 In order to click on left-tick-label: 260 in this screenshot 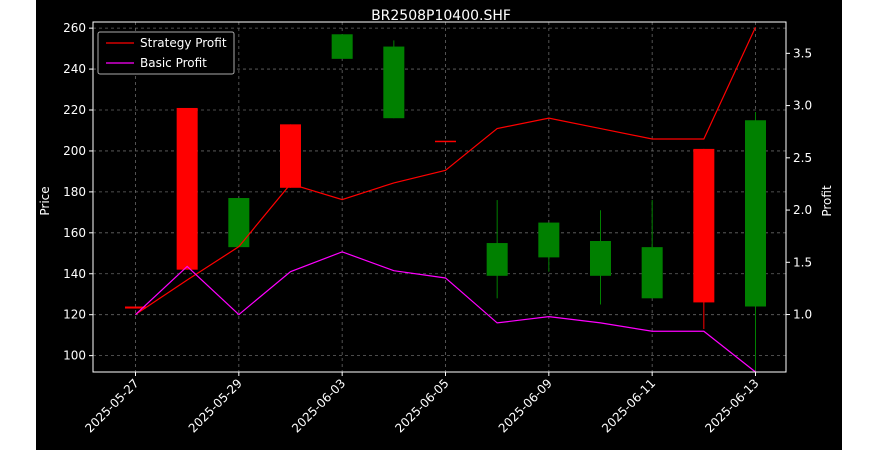, I will do `click(74, 28)`.